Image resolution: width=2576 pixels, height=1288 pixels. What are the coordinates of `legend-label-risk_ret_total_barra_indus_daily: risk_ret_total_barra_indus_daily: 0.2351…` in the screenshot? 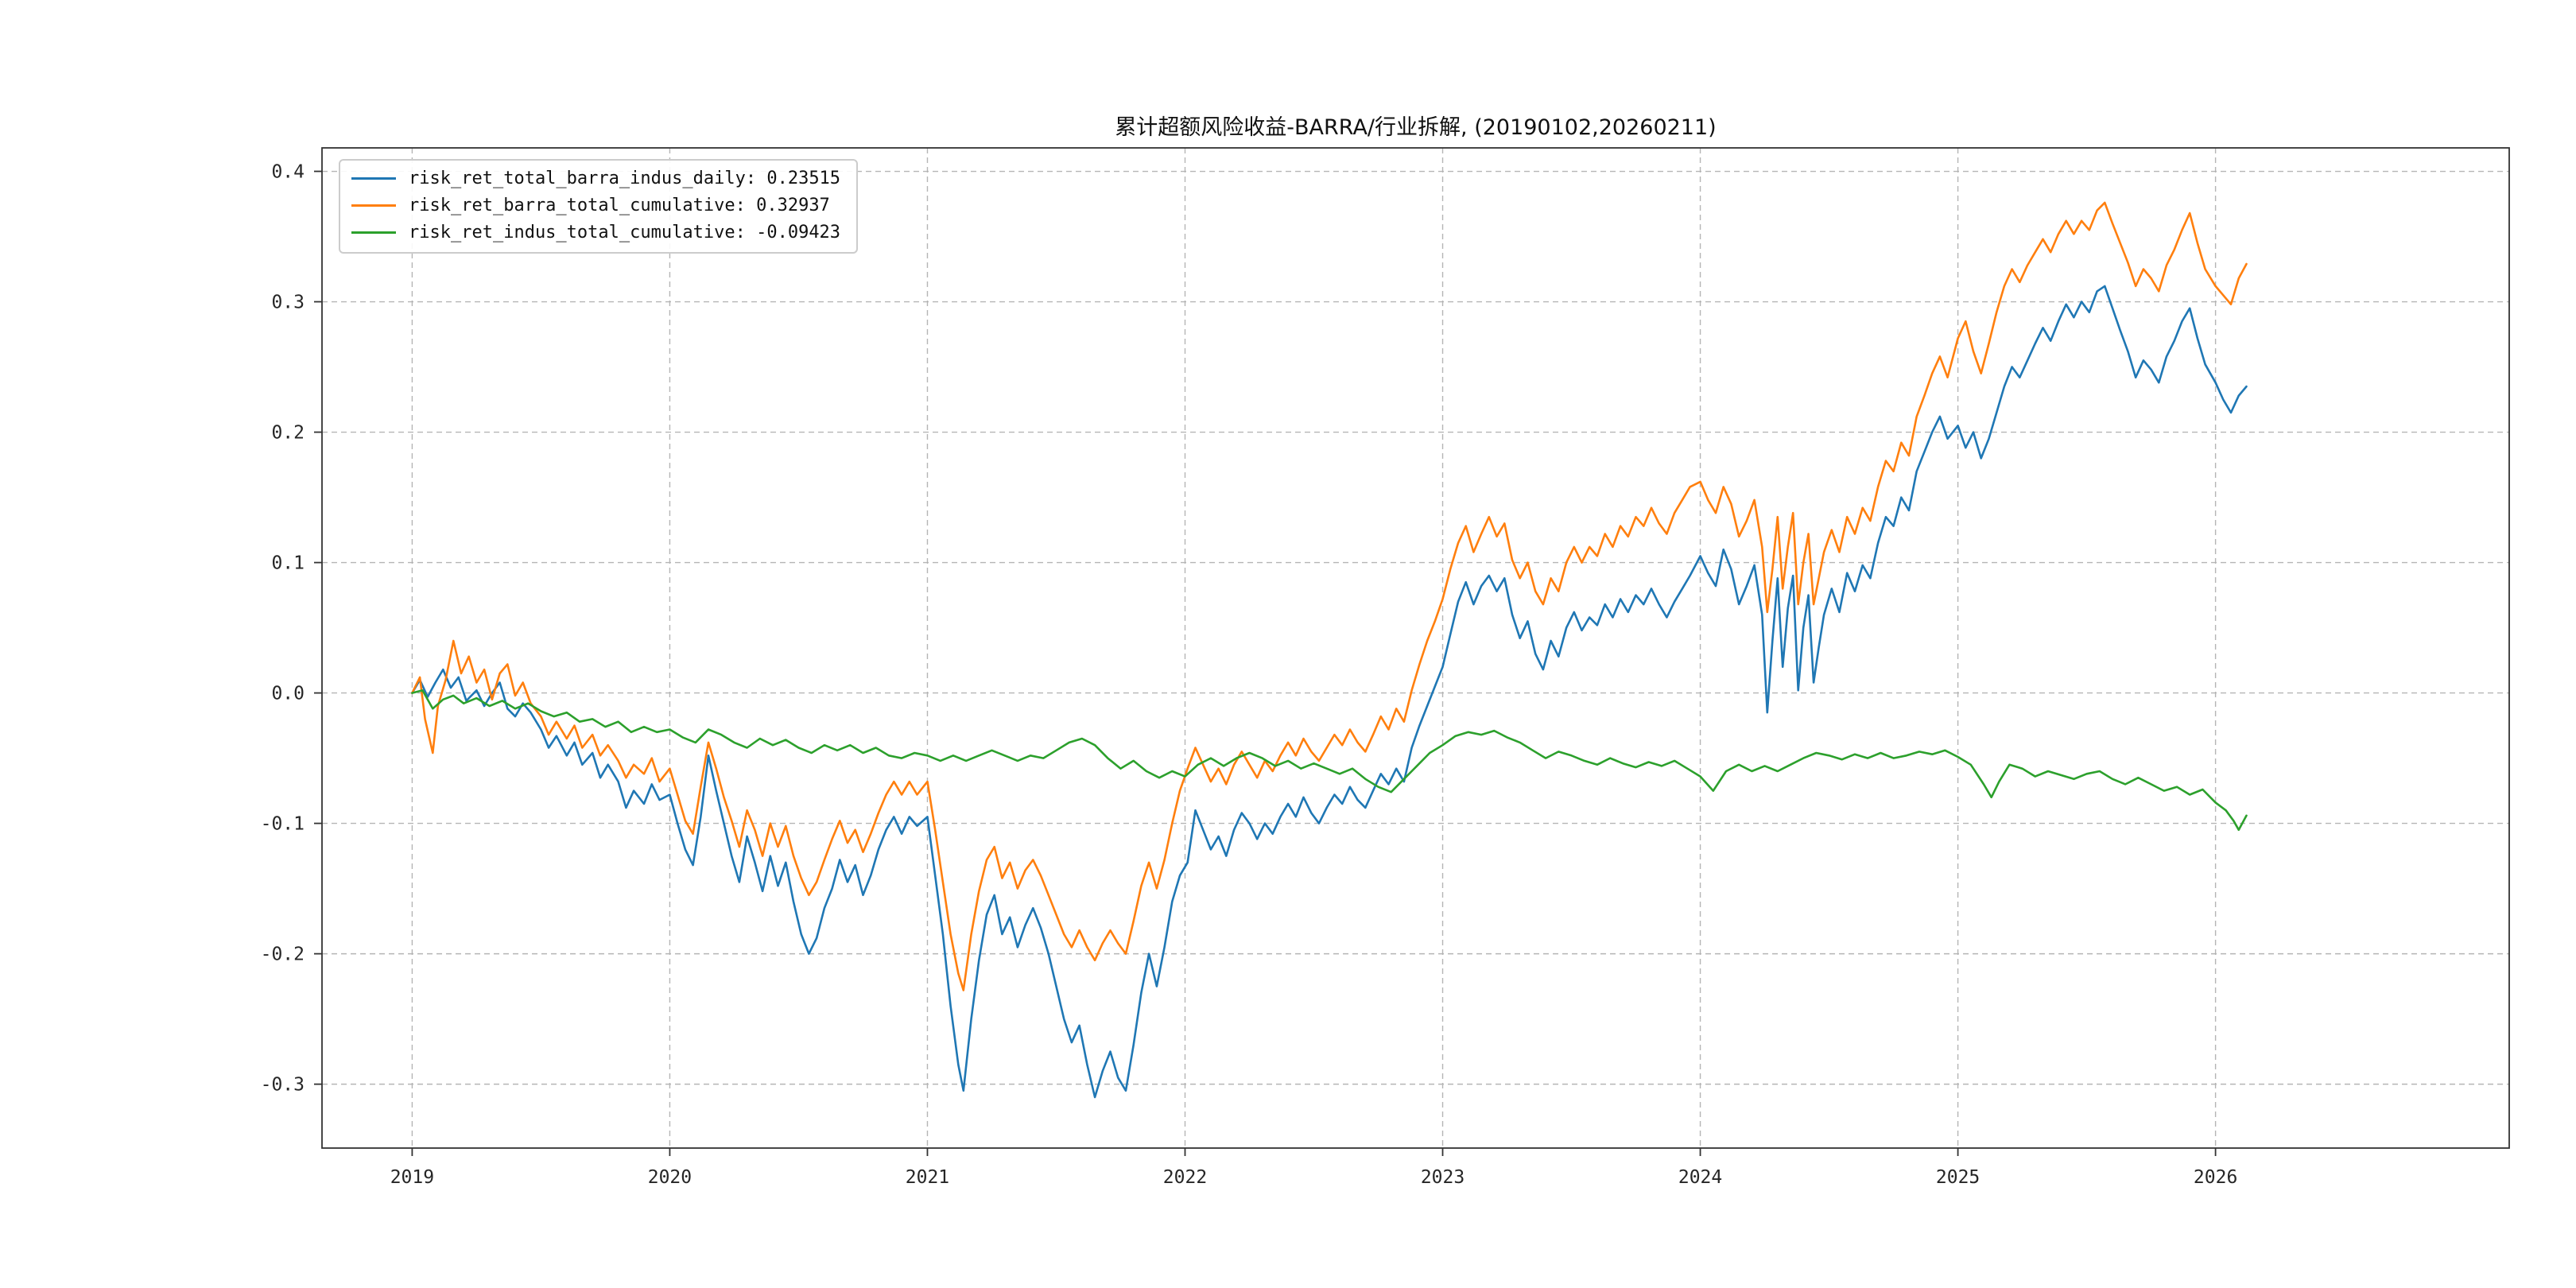 It's located at (625, 178).